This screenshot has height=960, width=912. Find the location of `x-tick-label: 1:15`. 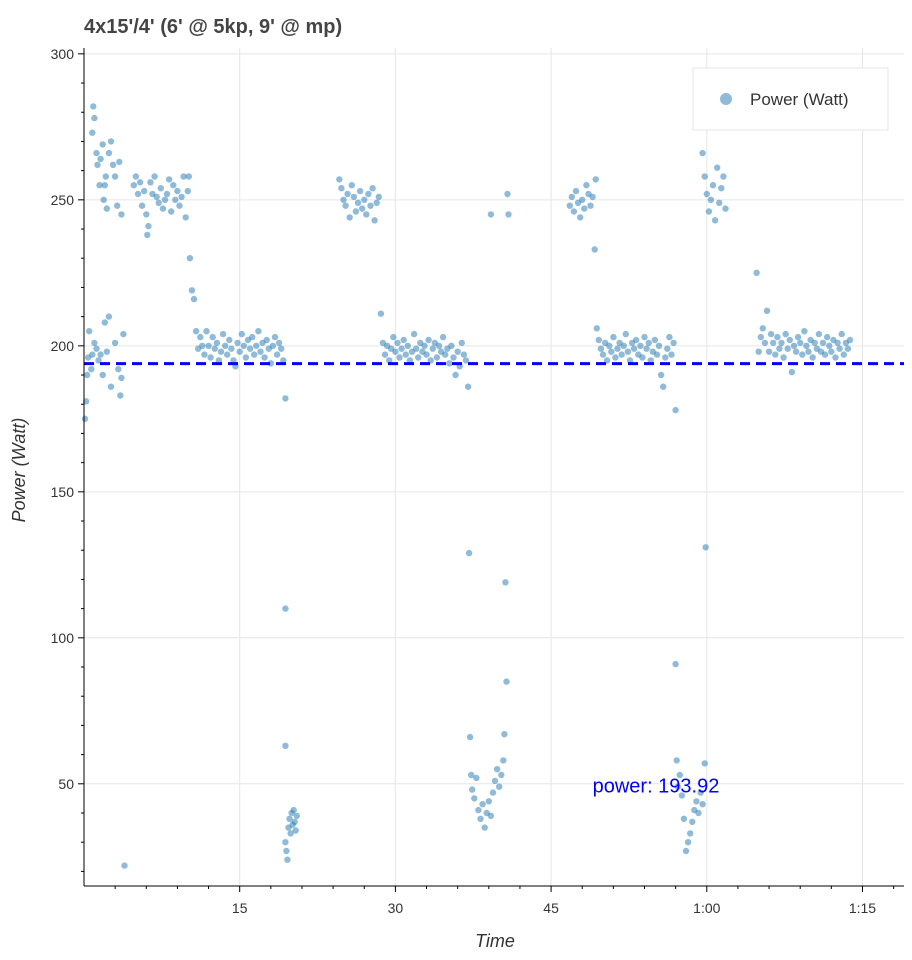

x-tick-label: 1:15 is located at coordinates (862, 908).